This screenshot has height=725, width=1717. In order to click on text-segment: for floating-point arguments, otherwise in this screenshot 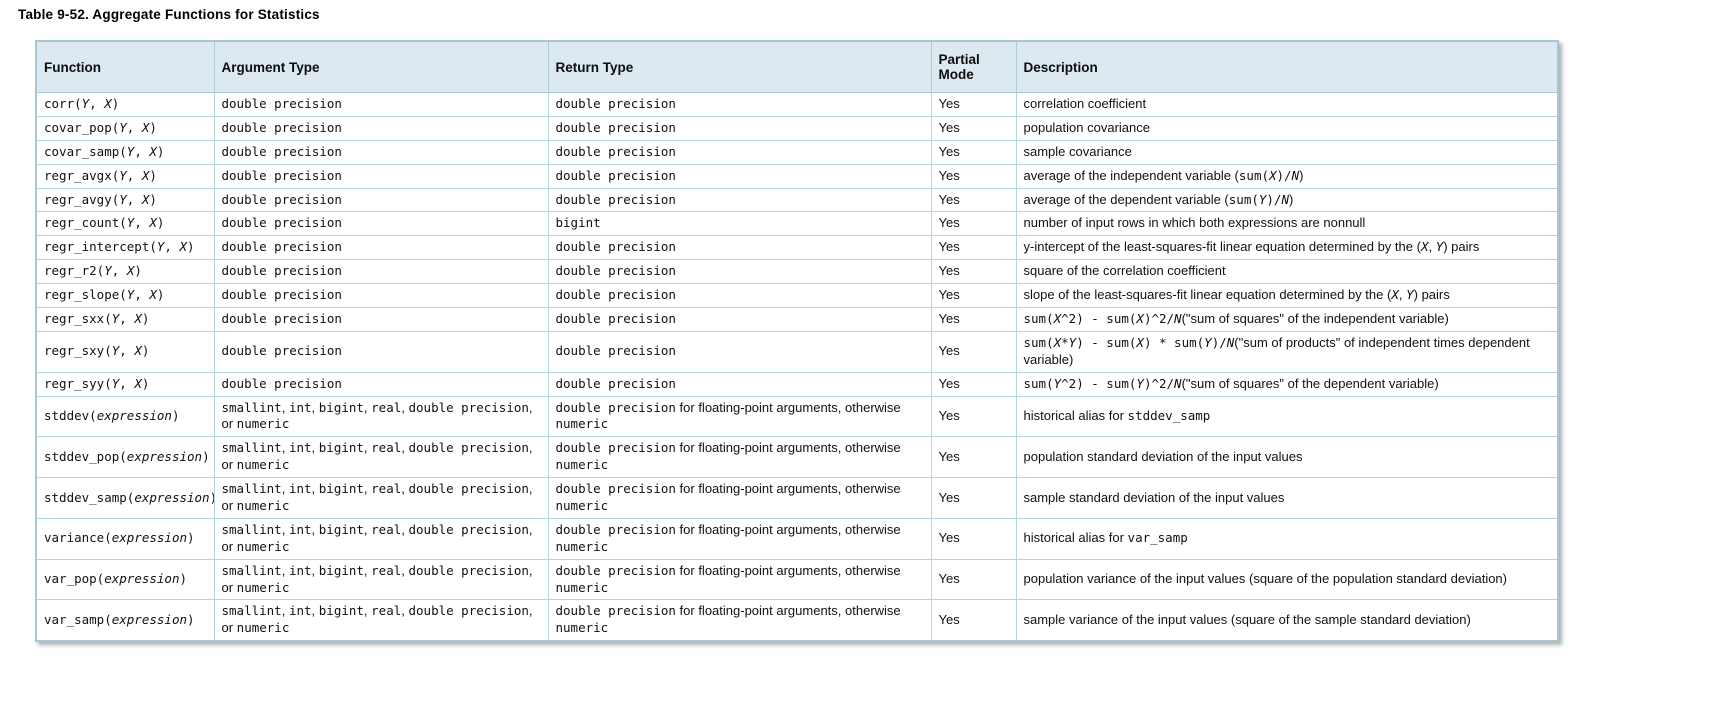, I will do `click(788, 448)`.